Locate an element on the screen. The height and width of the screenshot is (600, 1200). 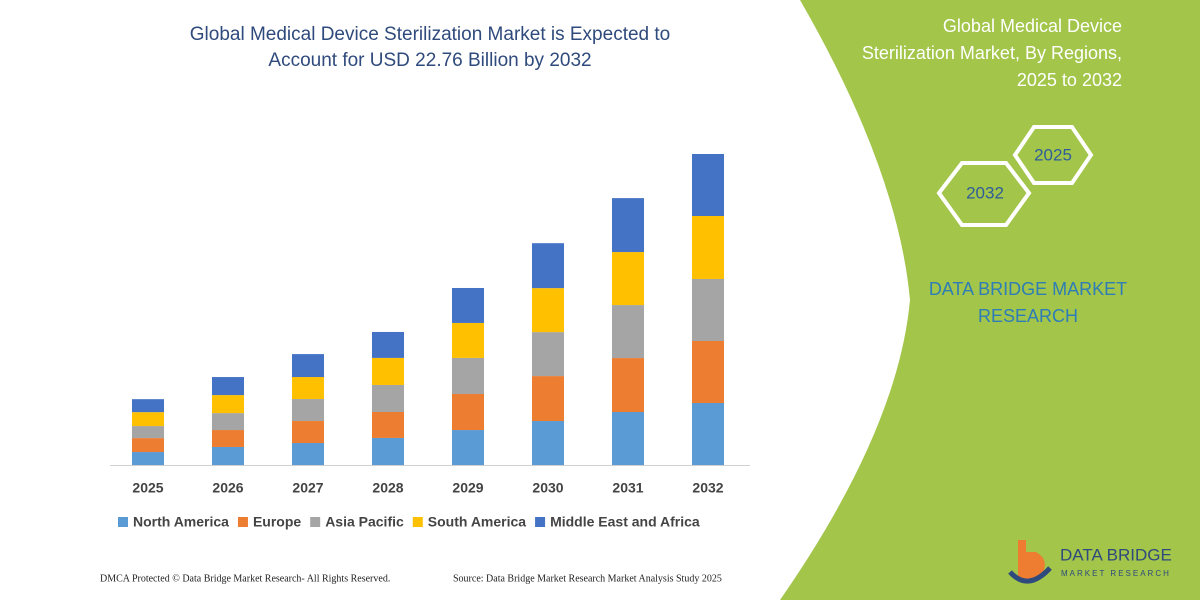
hexagon-label: 2025 is located at coordinates (1053, 154).